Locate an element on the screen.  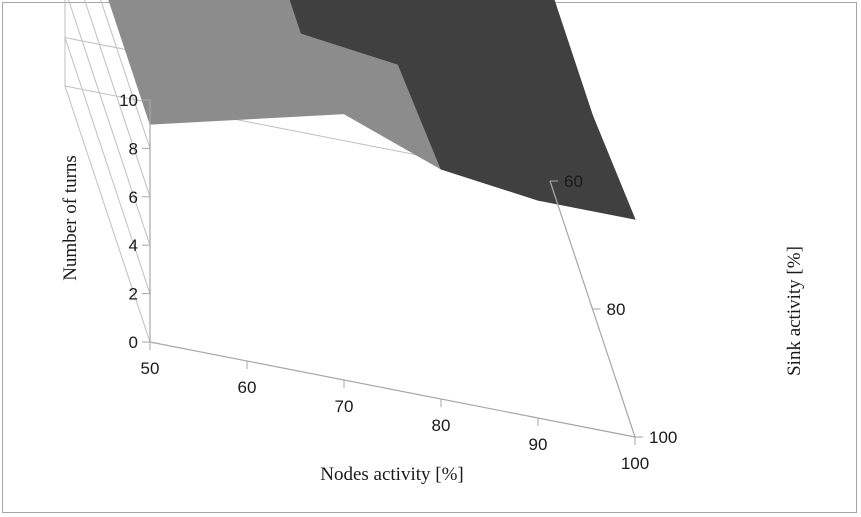
y-tick-label-80: 80 is located at coordinates (616, 309).